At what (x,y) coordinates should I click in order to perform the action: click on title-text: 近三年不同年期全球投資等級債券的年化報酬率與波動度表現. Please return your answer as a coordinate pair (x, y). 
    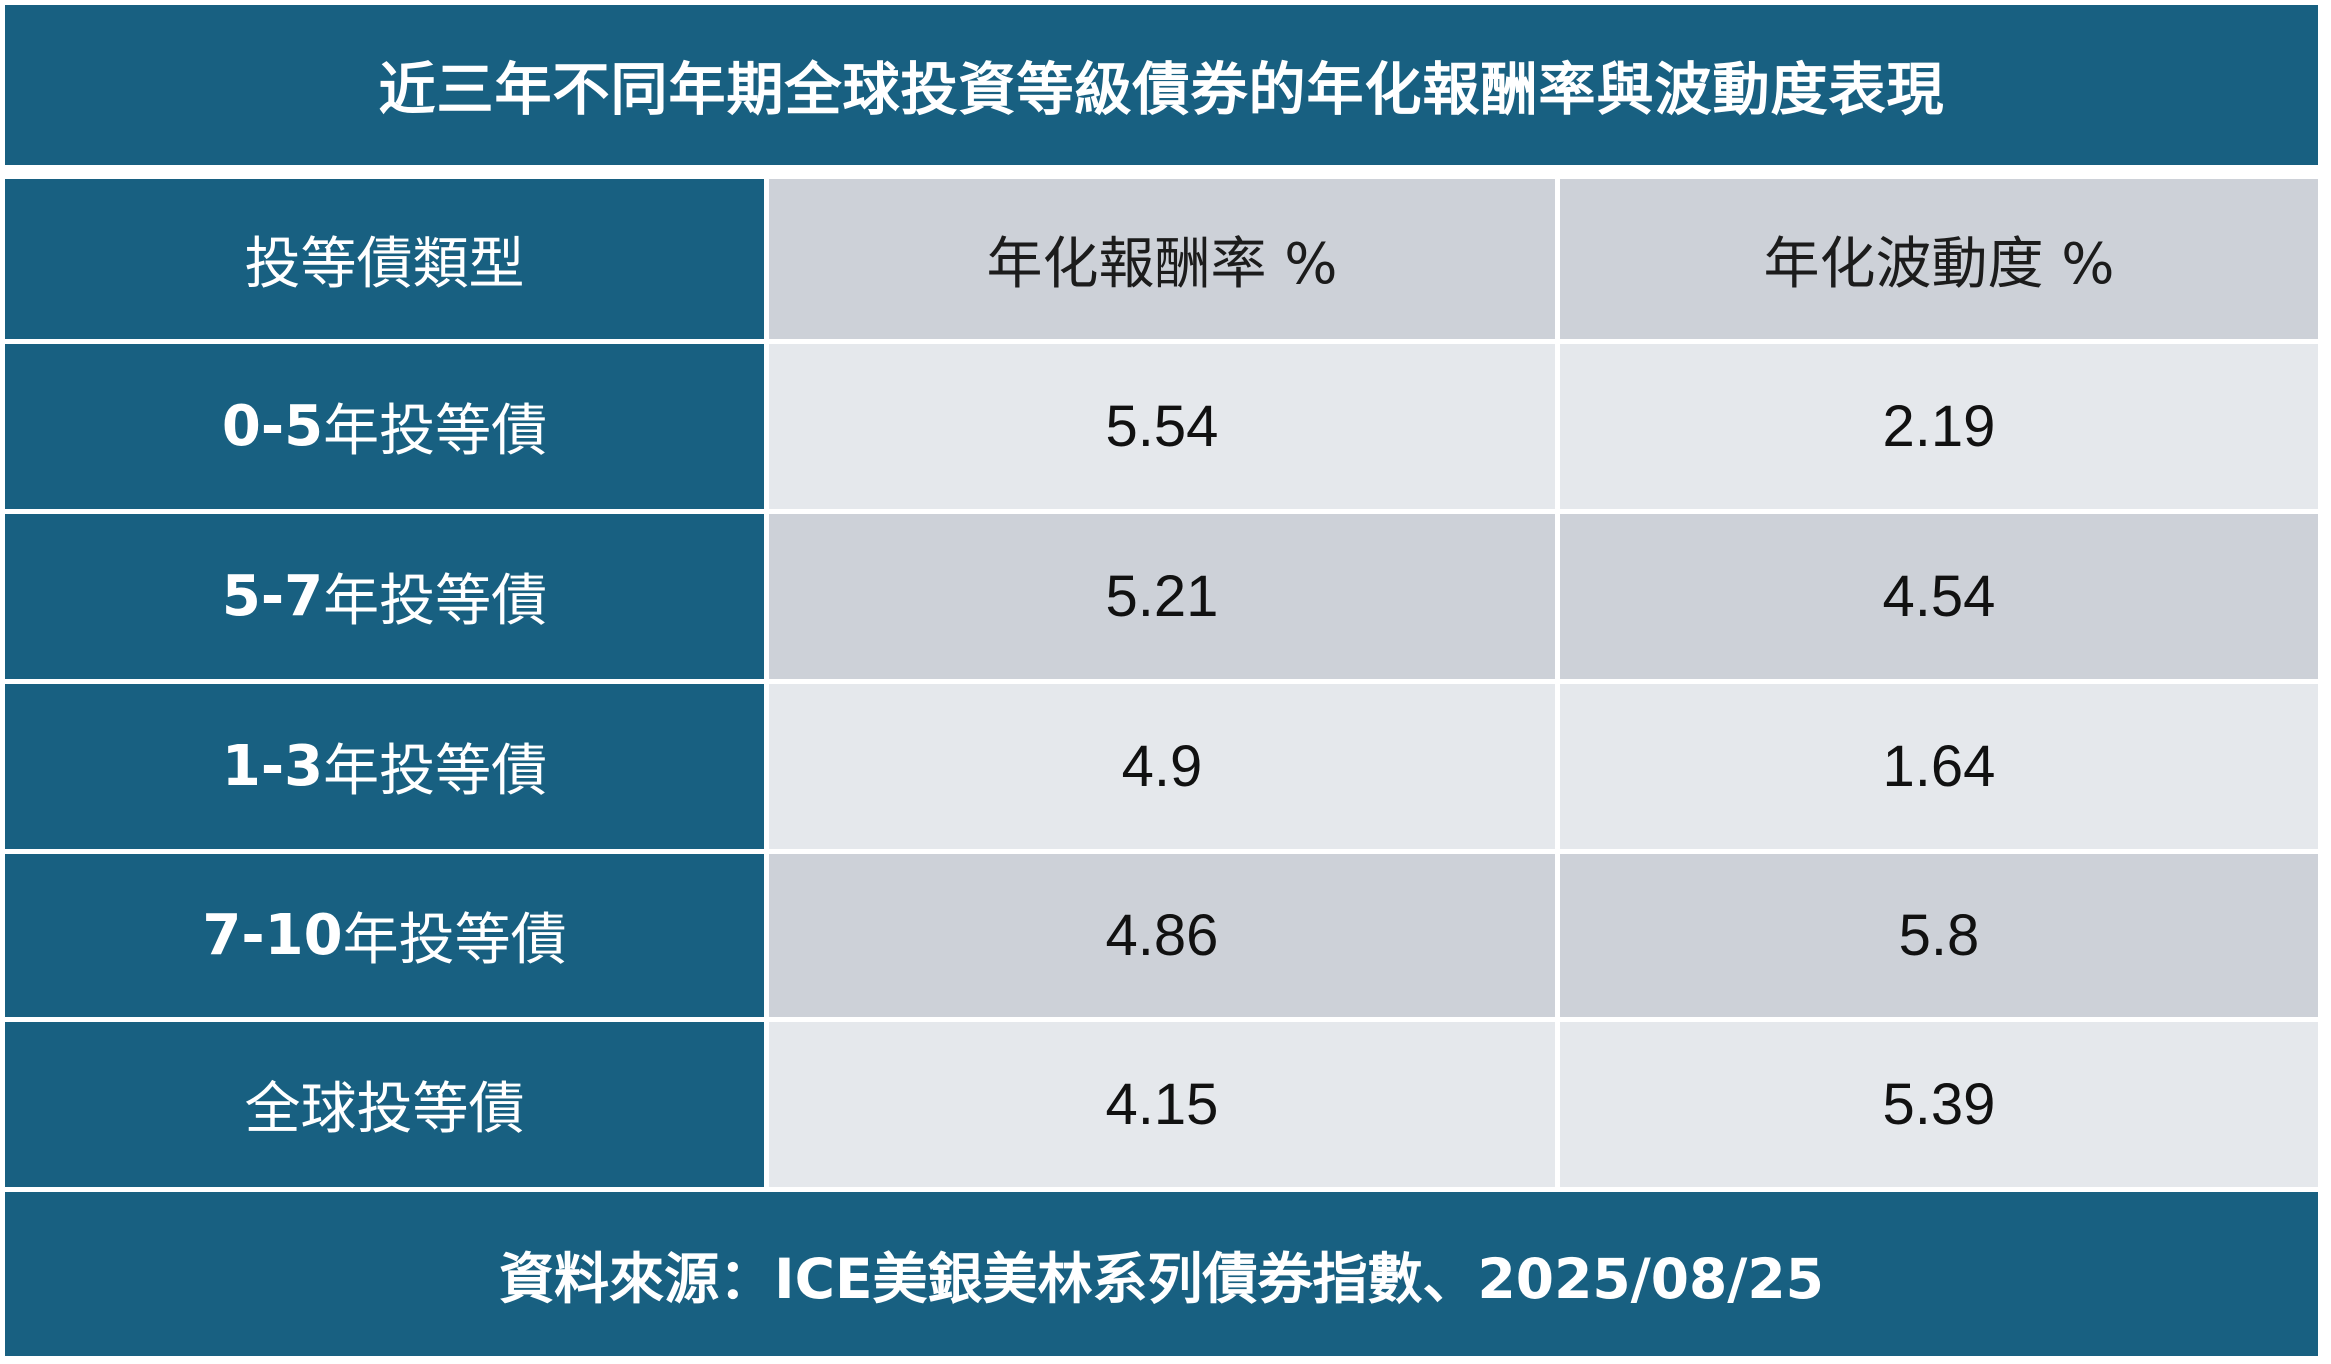
    Looking at the image, I should click on (1161, 90).